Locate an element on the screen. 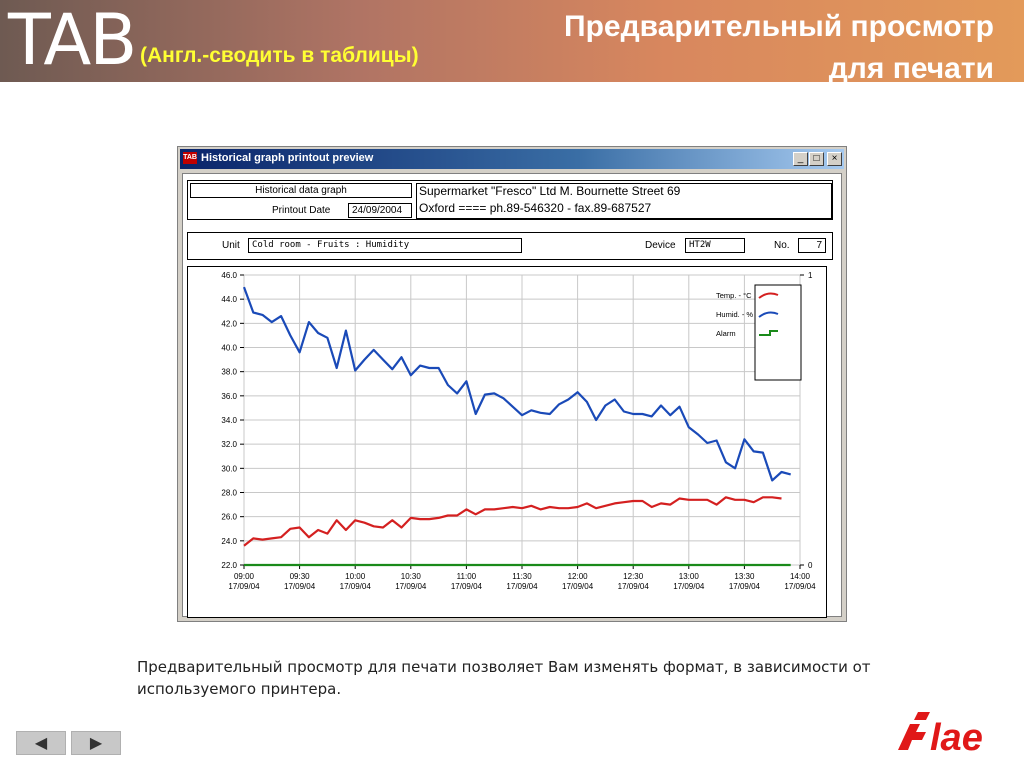 The image size is (1024, 768). x-tick-time: 09:00 is located at coordinates (244, 576).